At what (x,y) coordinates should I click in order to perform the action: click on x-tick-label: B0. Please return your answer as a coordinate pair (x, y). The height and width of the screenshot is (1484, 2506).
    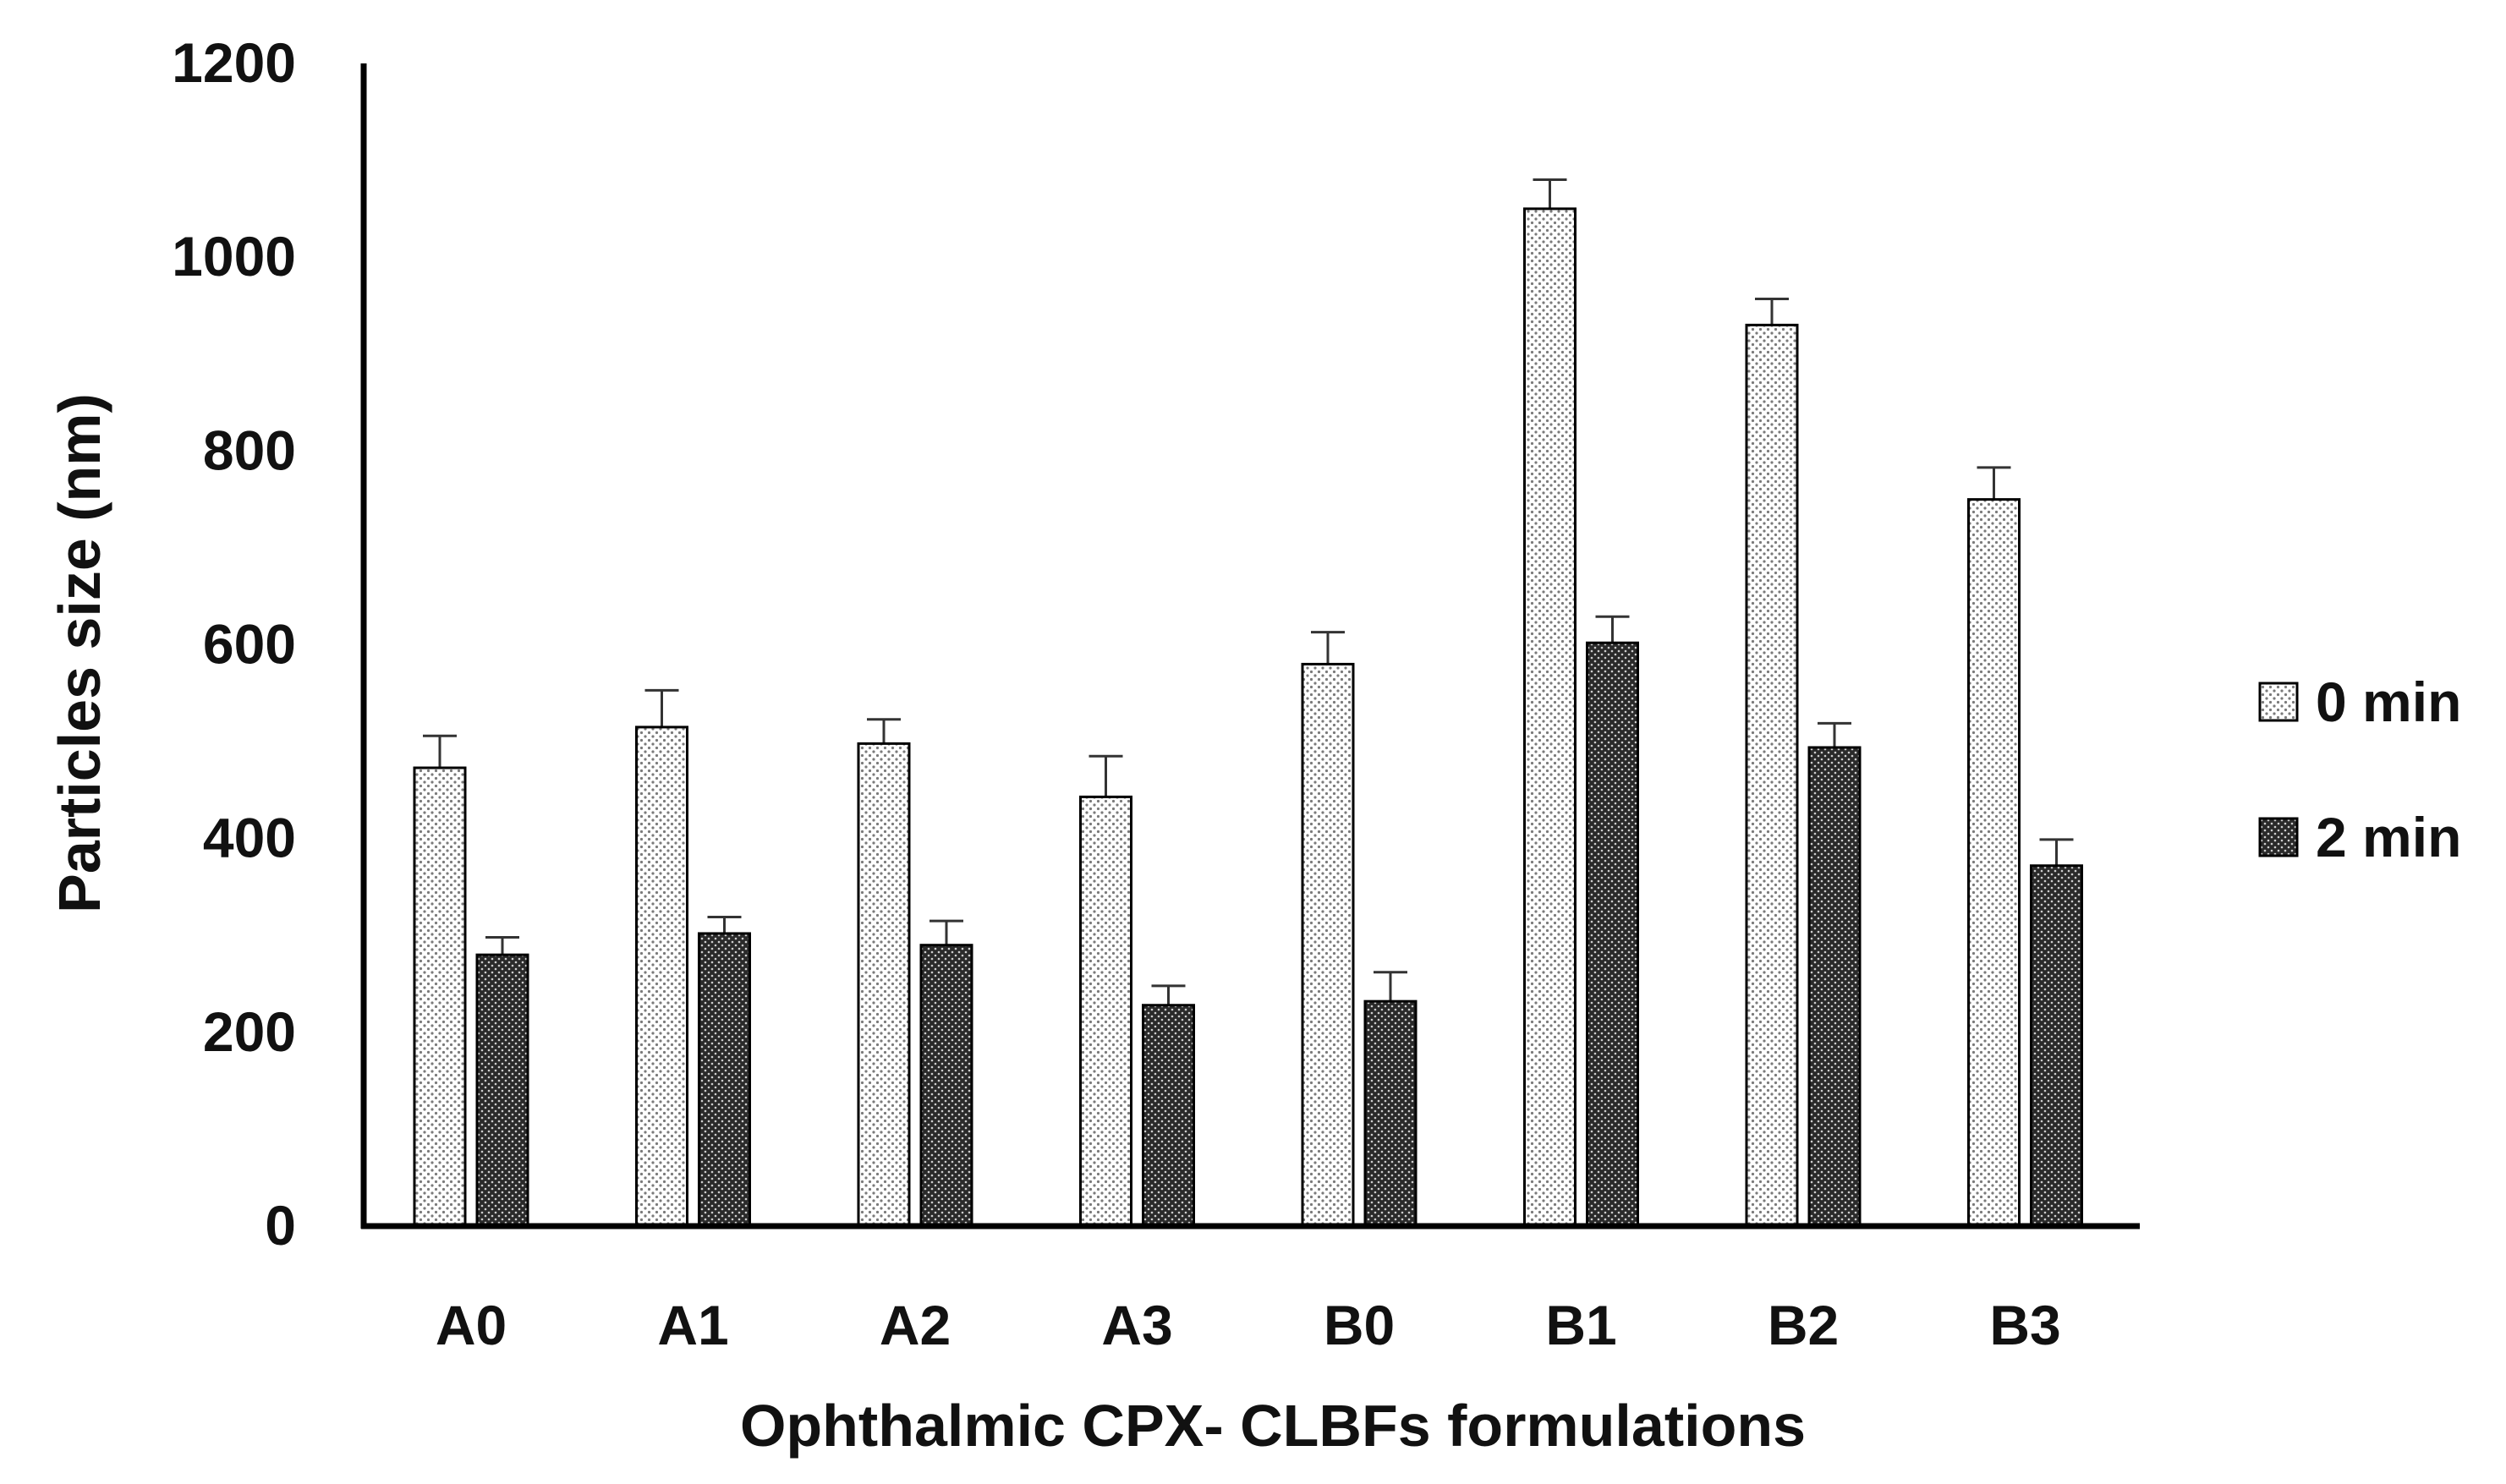
    Looking at the image, I should click on (1359, 1325).